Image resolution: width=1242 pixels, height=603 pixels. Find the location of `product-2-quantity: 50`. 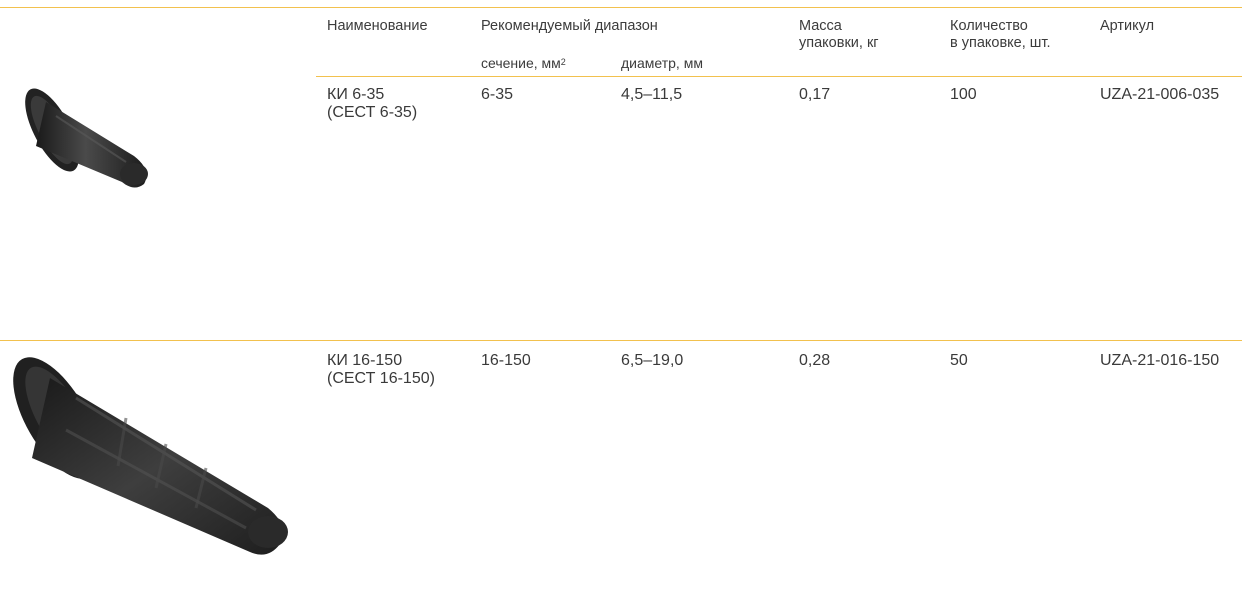

product-2-quantity: 50 is located at coordinates (959, 360).